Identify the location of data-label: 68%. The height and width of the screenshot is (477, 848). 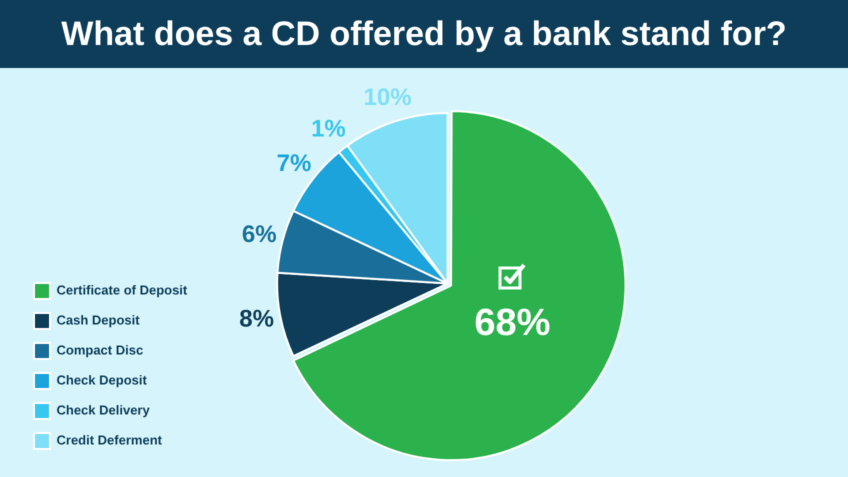
(512, 323).